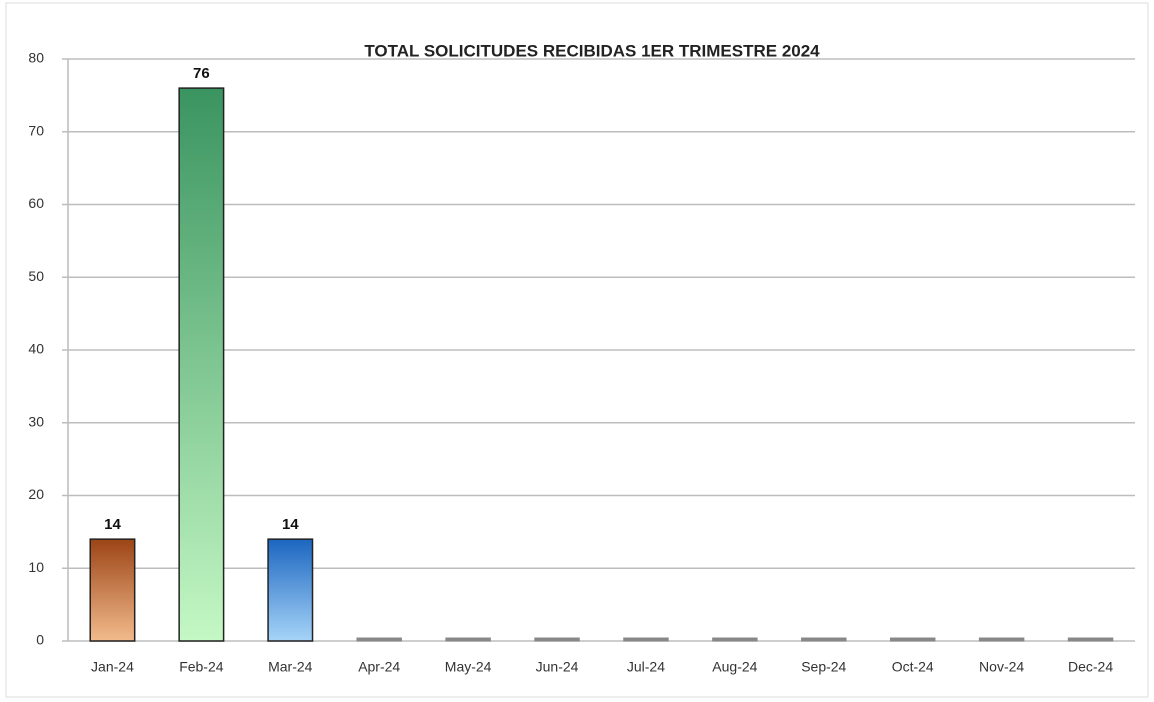 Image resolution: width=1154 pixels, height=702 pixels. Describe the element at coordinates (36, 567) in the screenshot. I see `y-tick-label: 10` at that location.